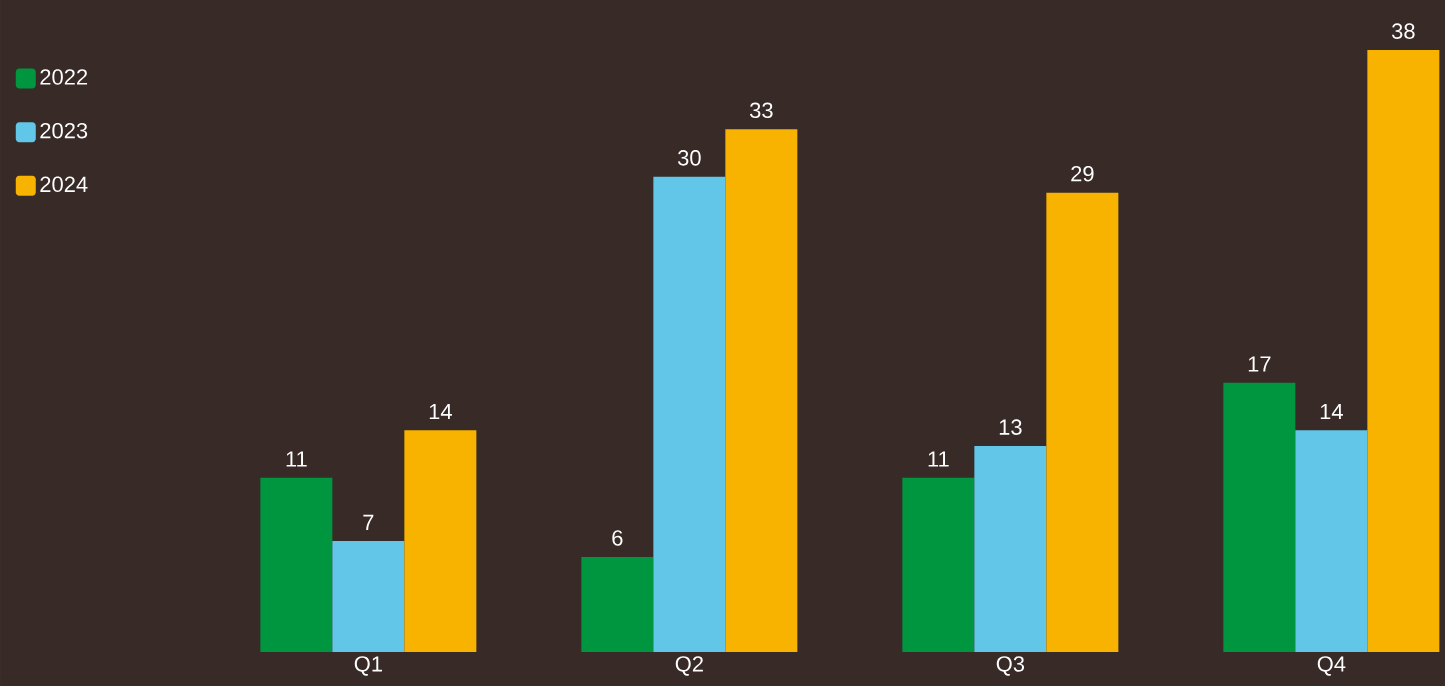 This screenshot has width=1445, height=686. Describe the element at coordinates (689, 158) in the screenshot. I see `data-label: 30` at that location.